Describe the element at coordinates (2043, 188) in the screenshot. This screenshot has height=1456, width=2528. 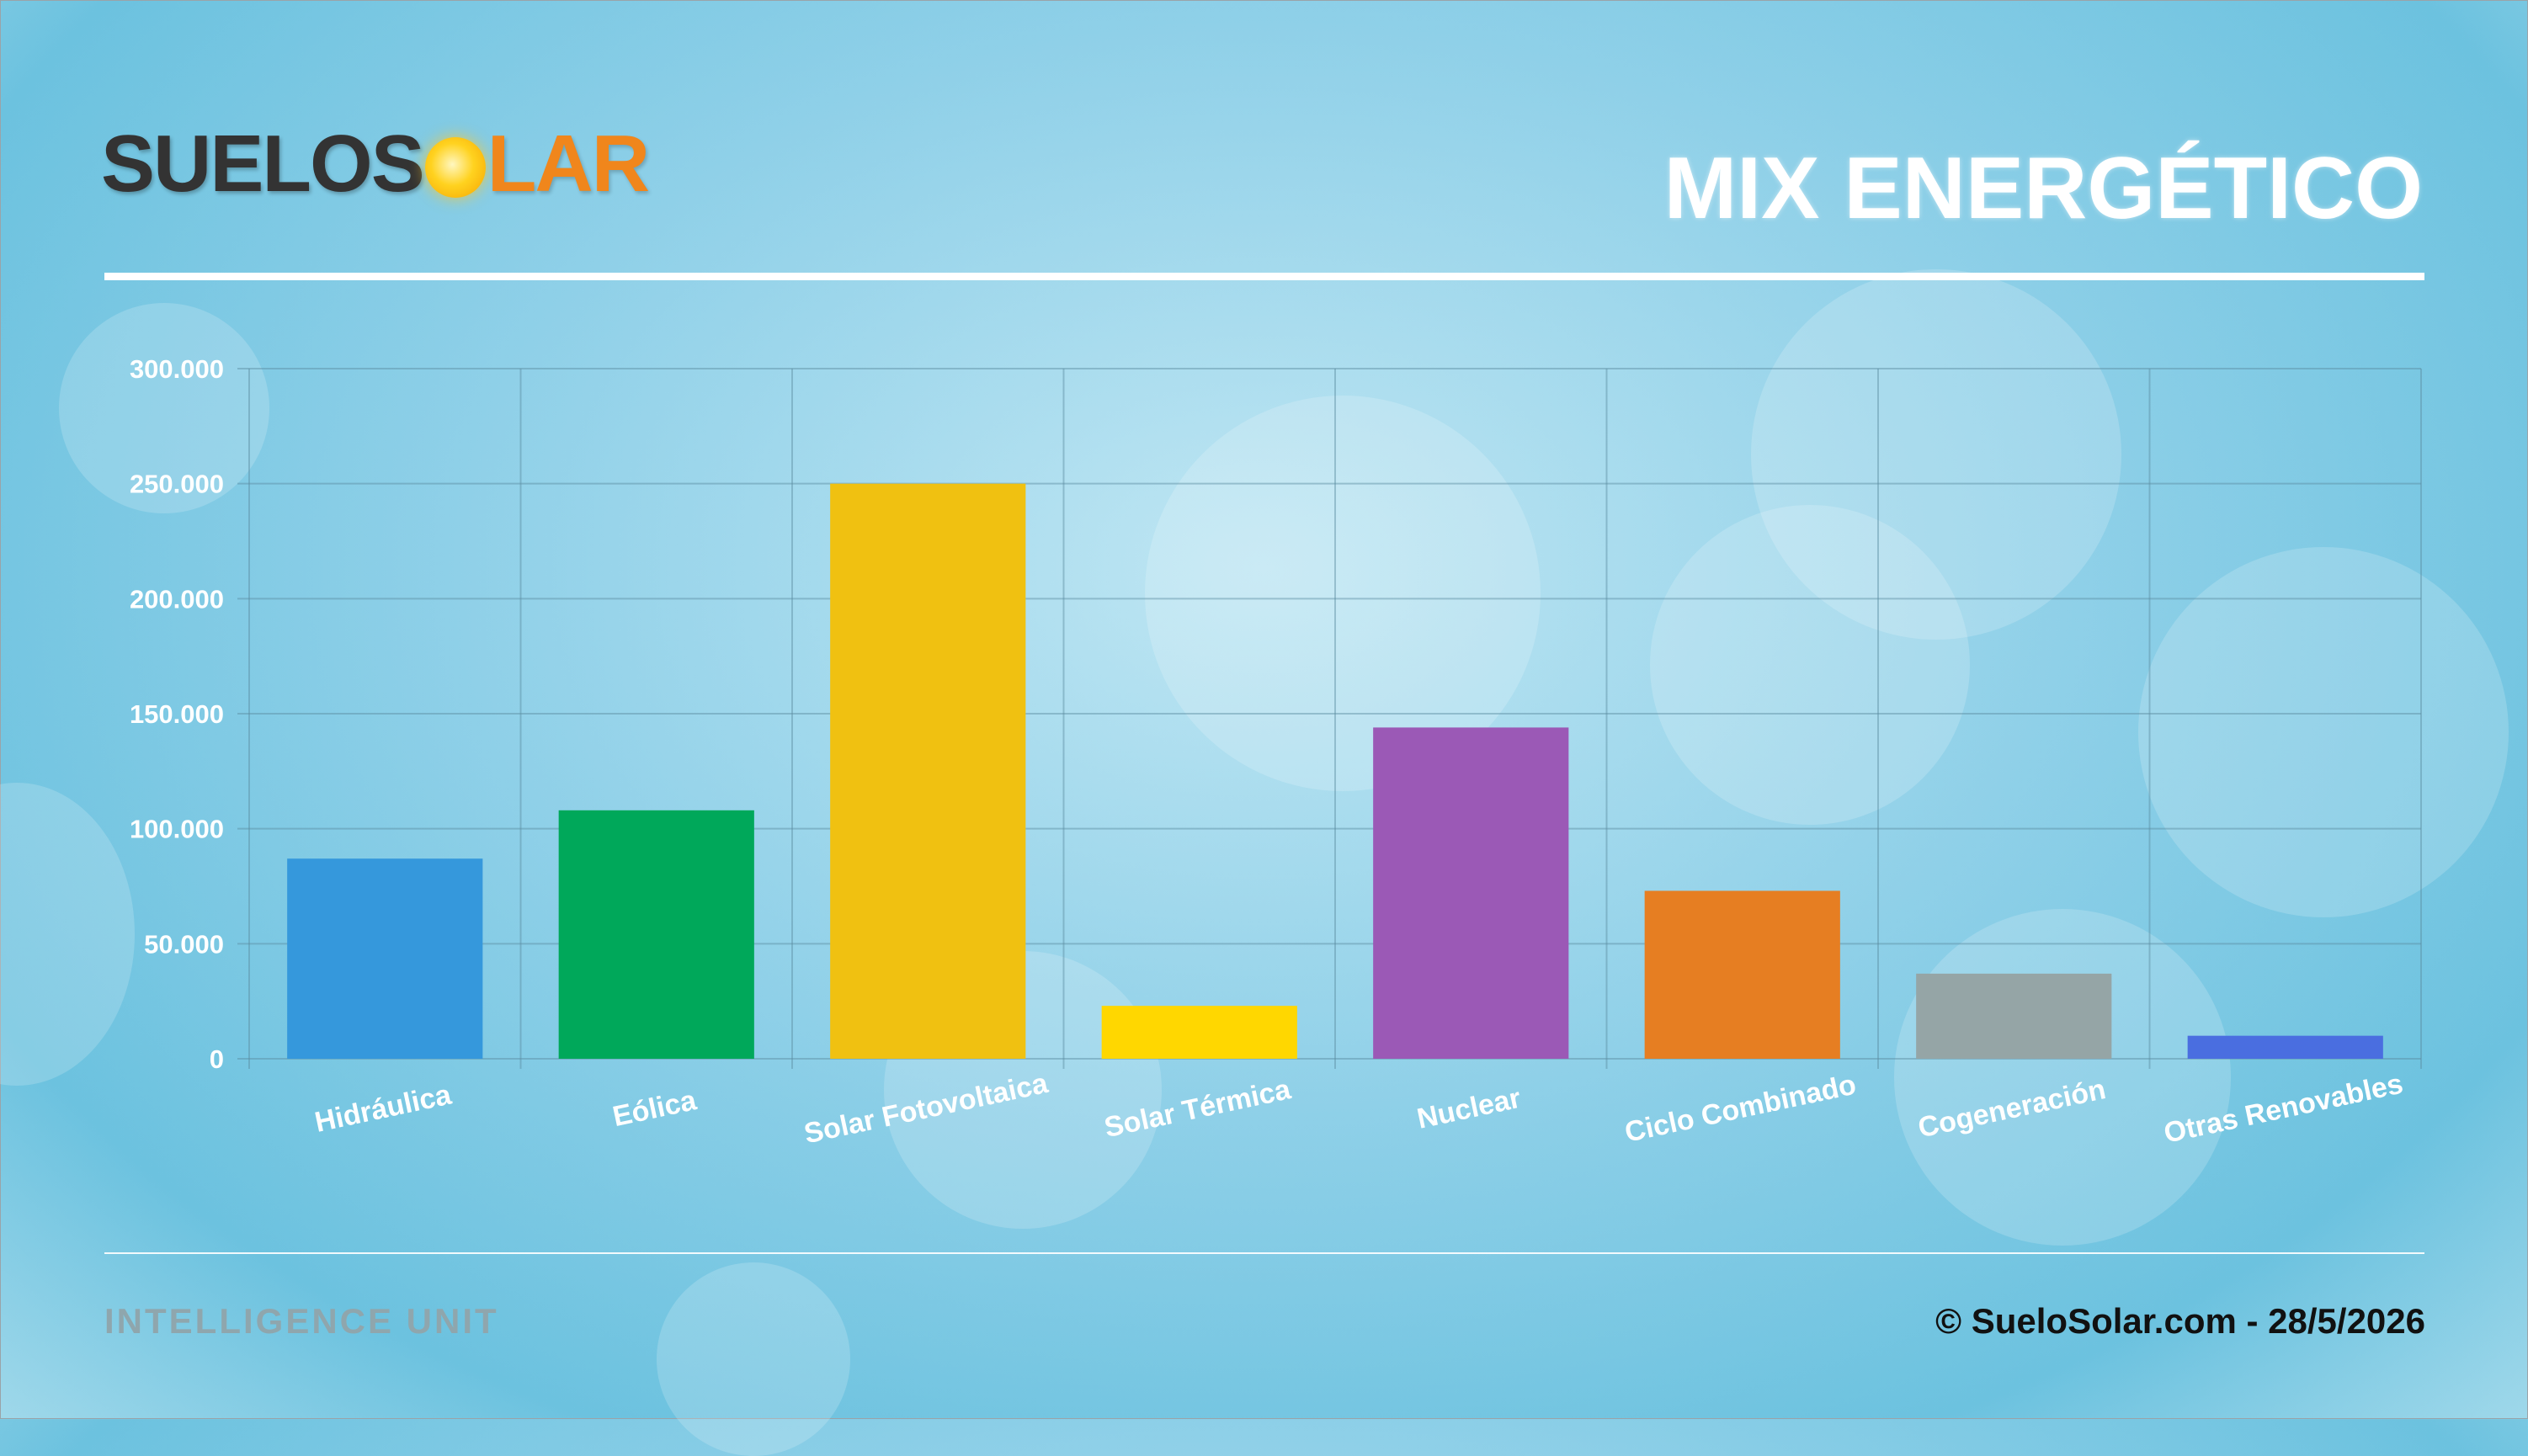
I see `page-title: MIX ENERGÉTICO` at that location.